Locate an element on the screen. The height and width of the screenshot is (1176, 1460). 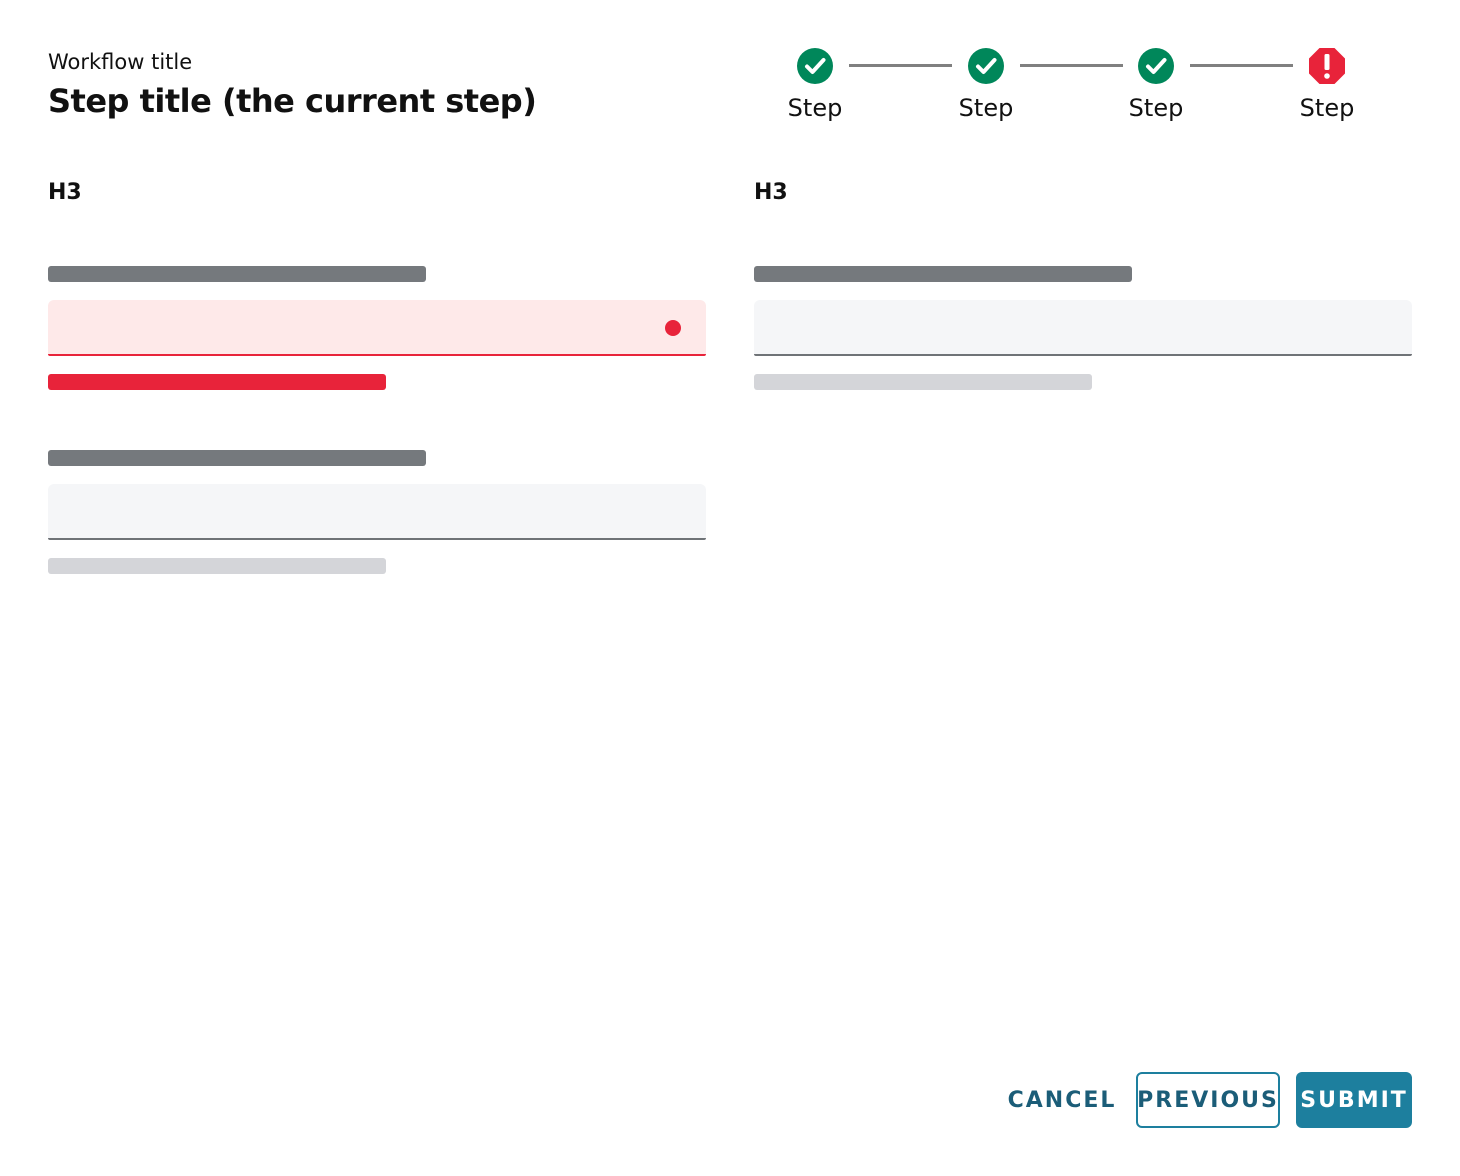
step-3: Step is located at coordinates (1156, 85).